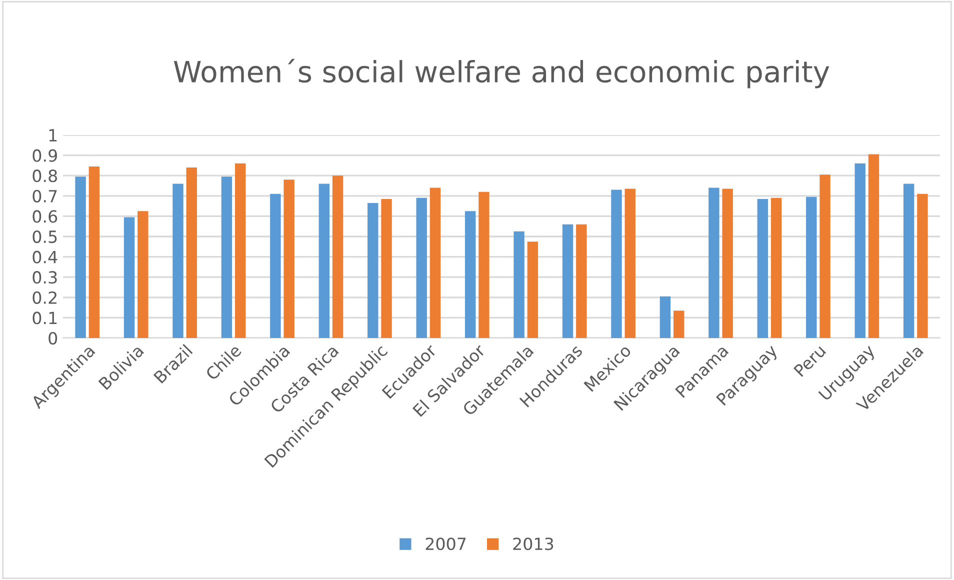  Describe the element at coordinates (44, 237) in the screenshot. I see `y-tick-label: 0.5` at that location.